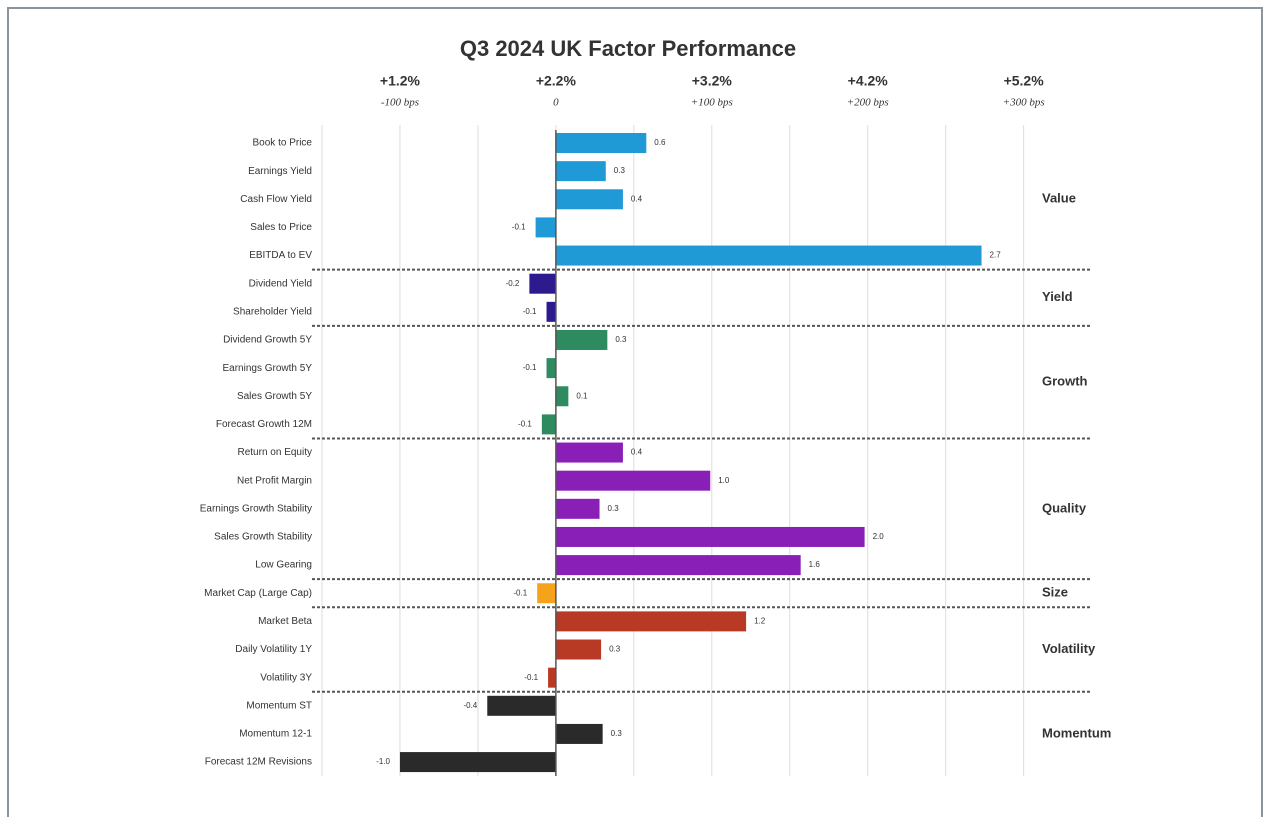 This screenshot has width=1265, height=817. I want to click on x-tick-label: +1.2%, so click(400, 81).